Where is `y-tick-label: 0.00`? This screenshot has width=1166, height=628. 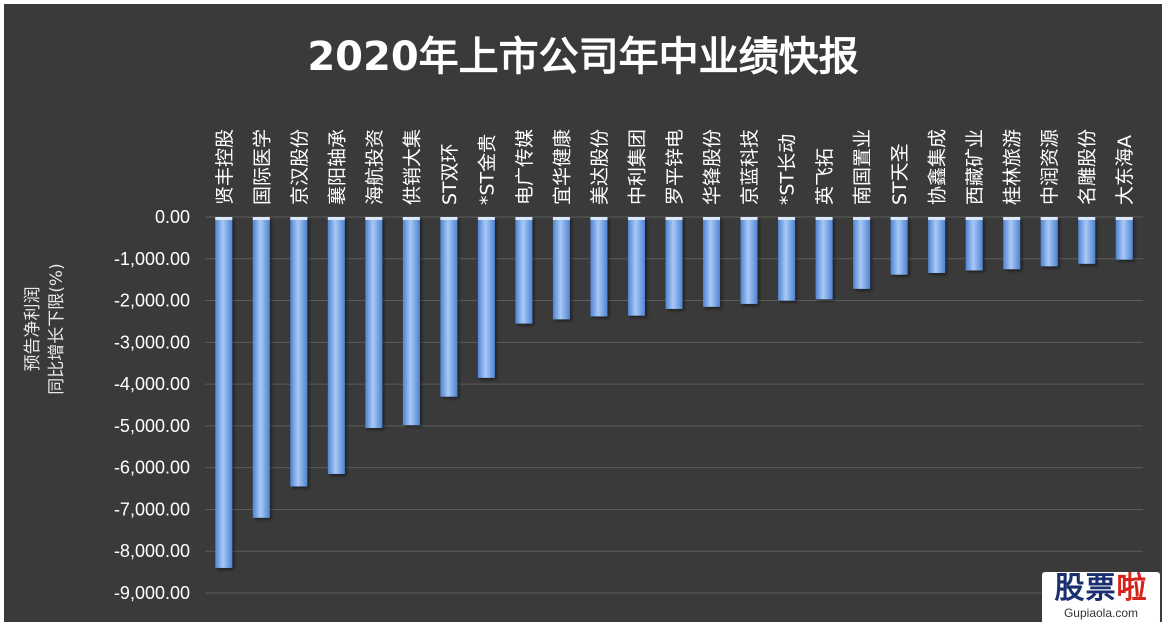 y-tick-label: 0.00 is located at coordinates (172, 217).